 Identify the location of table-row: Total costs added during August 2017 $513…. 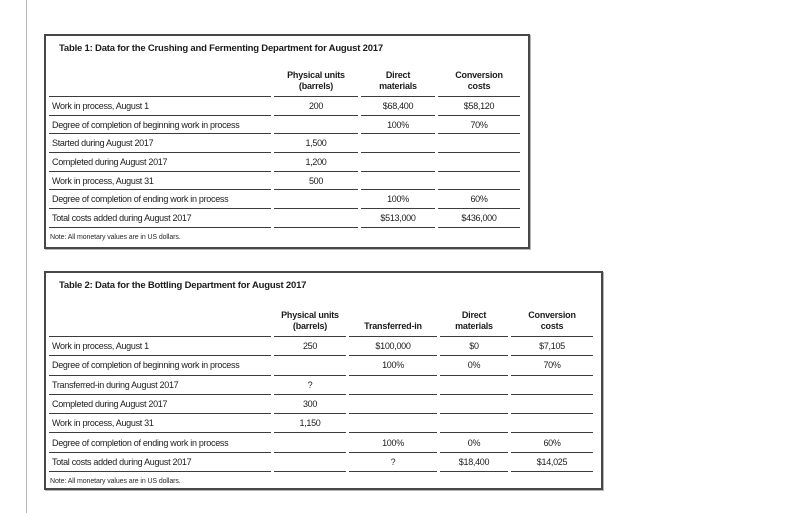
(284, 218).